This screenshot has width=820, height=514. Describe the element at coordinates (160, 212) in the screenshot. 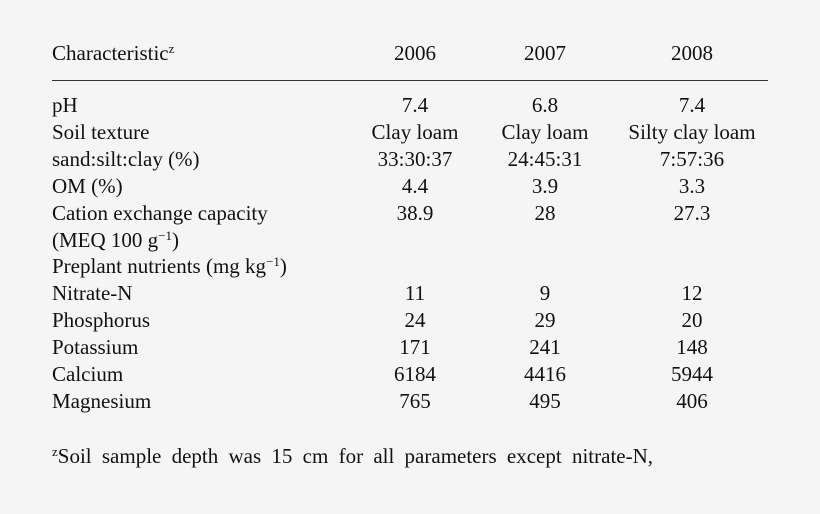

I see `row-label: Cation exchange capacity` at that location.